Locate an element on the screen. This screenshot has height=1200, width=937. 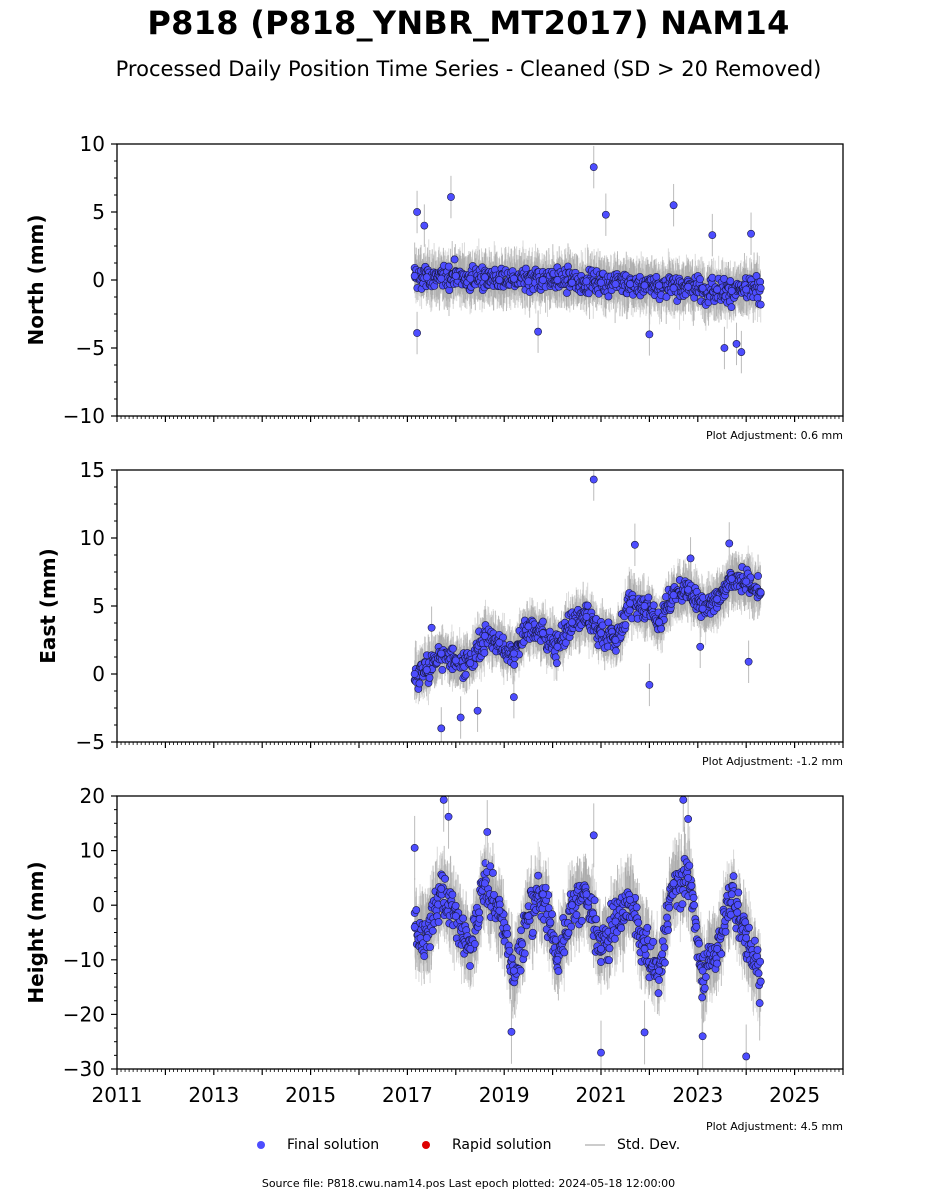
panel-data-east is located at coordinates (587, 606).